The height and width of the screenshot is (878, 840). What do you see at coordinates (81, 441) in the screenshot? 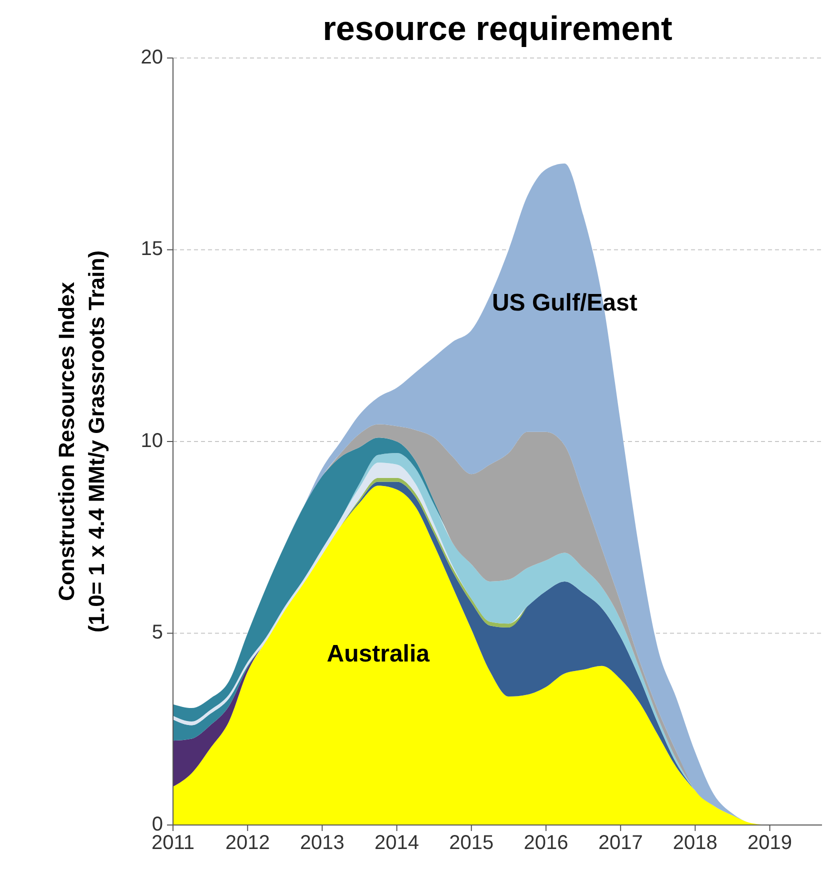
I see `y-axis-title: Construction Resources Index (1.0= 1 x 4.4 MMt/y Grassroots Train)` at bounding box center [81, 441].